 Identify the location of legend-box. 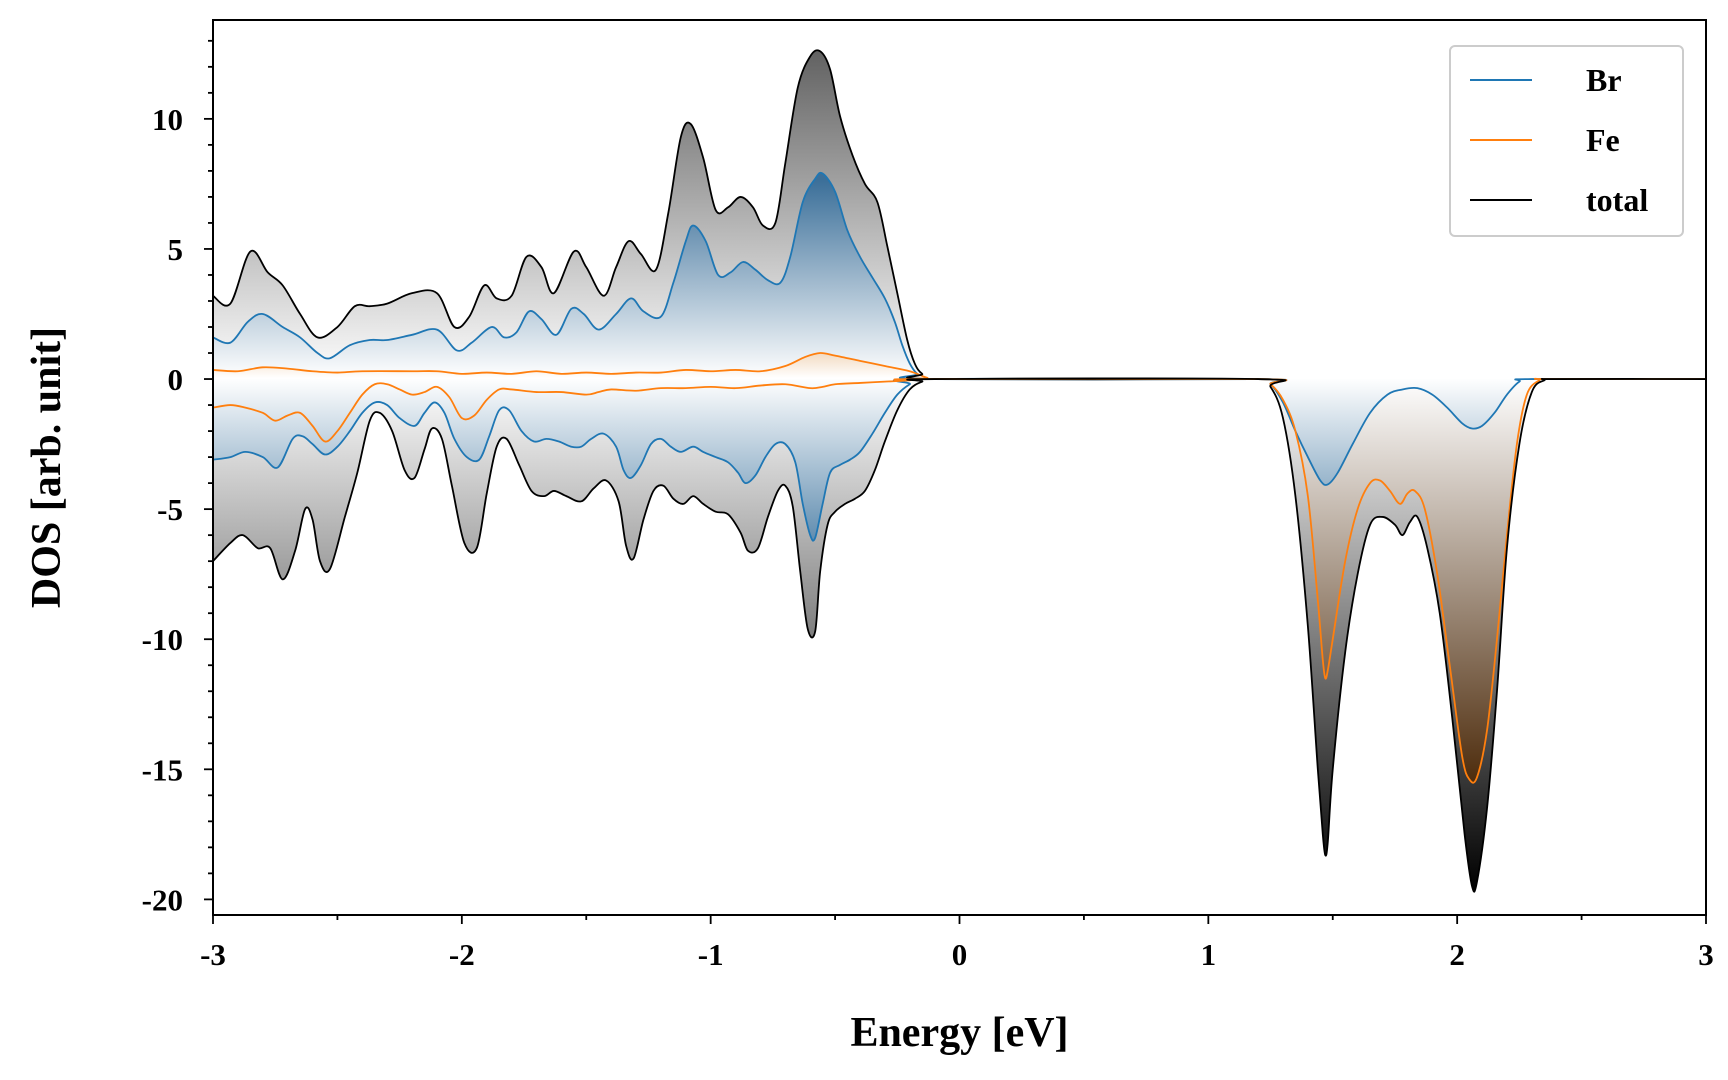
(1566, 141).